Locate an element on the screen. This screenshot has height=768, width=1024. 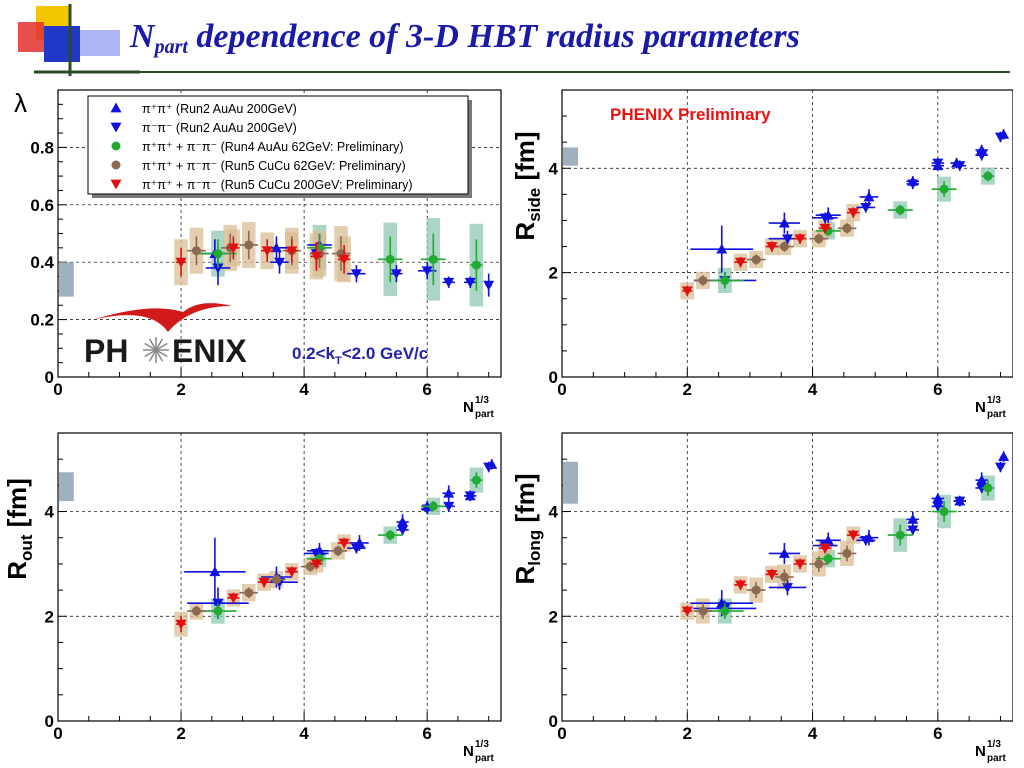
series-cucu62 is located at coordinates (775, 254).